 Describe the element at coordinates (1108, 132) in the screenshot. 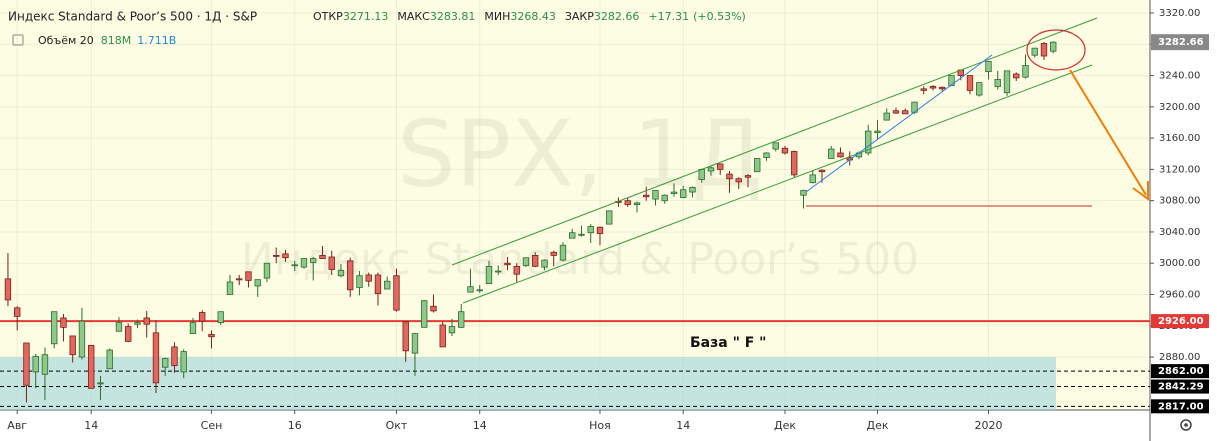

I see `arrow` at that location.